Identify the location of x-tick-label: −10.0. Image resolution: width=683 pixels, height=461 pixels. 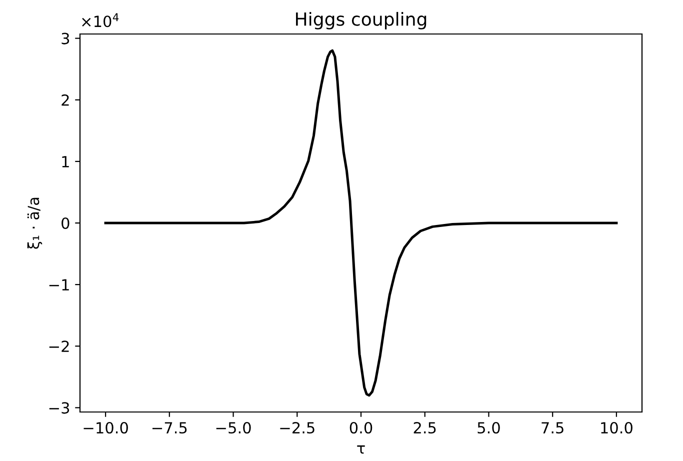
(106, 428).